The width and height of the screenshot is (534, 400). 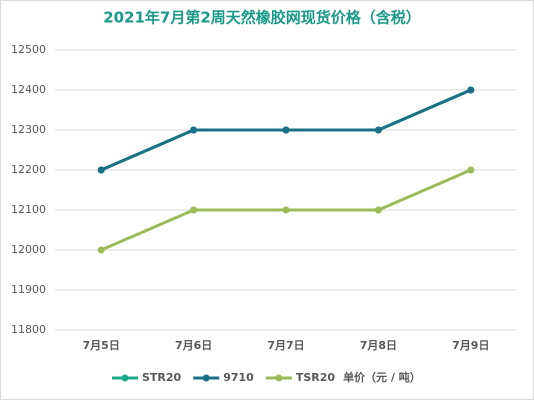 I want to click on y-tick-label: 11900, so click(x=28, y=289).